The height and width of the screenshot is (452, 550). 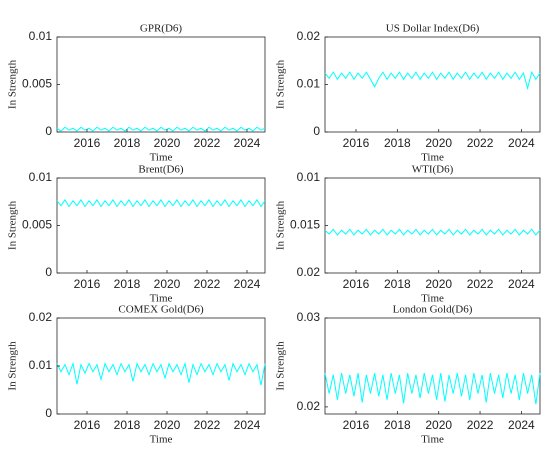 I want to click on chart-title: WTI(D6), so click(x=433, y=170).